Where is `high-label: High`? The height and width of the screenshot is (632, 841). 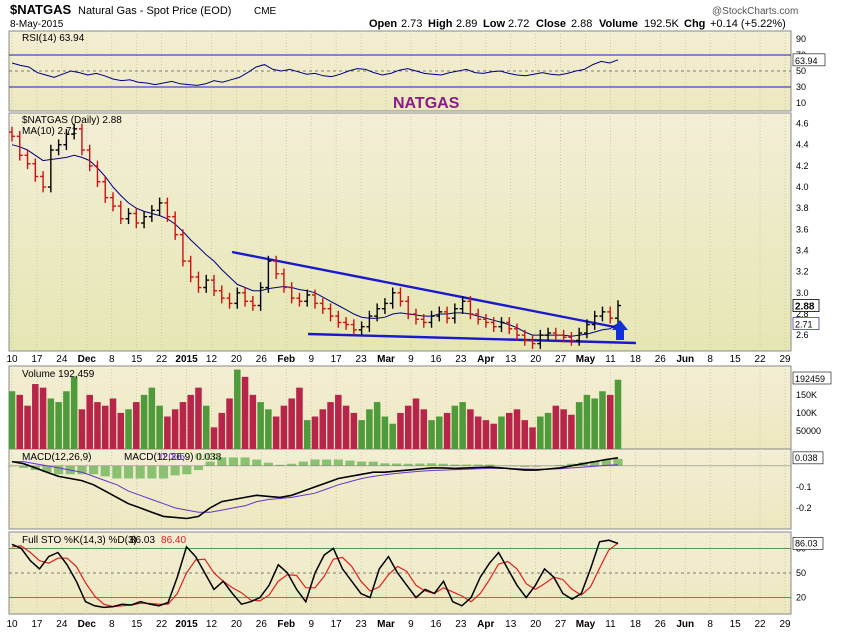 high-label: High is located at coordinates (440, 24).